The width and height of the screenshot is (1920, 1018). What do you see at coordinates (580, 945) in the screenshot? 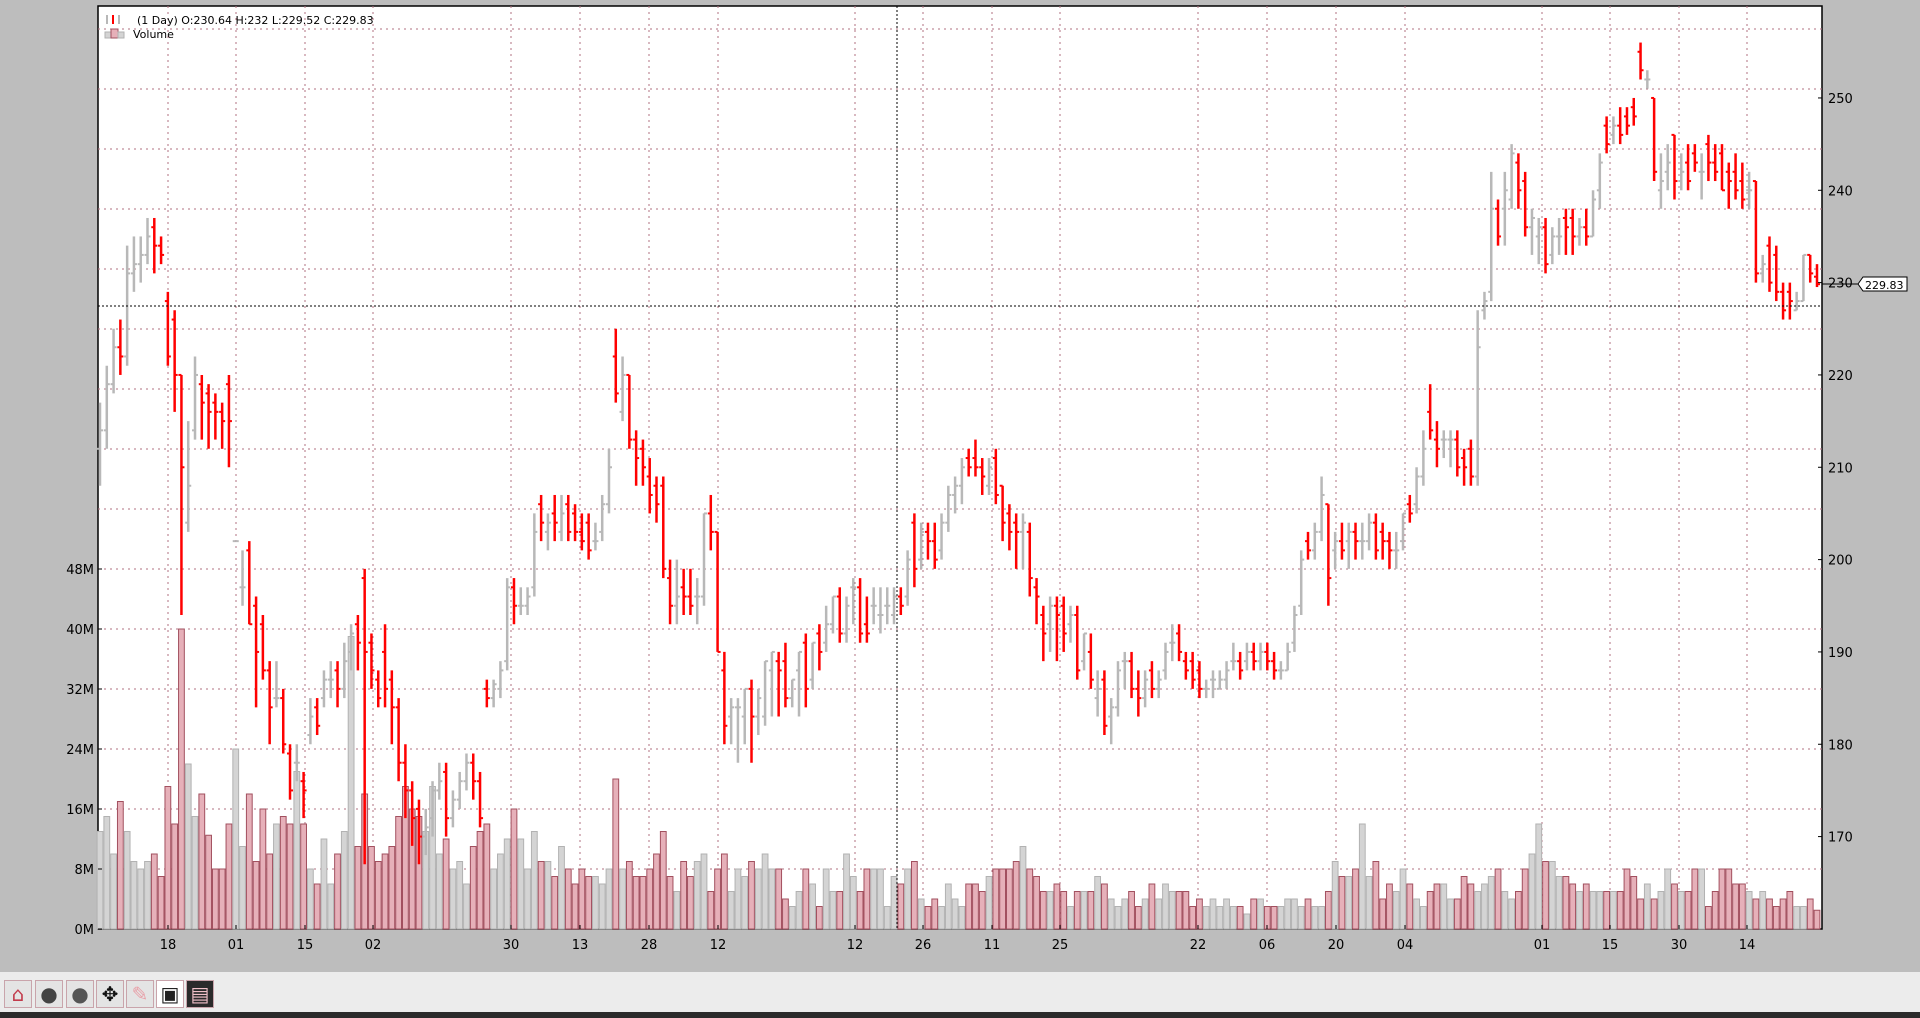
I see `x-tick-label: 13` at bounding box center [580, 945].